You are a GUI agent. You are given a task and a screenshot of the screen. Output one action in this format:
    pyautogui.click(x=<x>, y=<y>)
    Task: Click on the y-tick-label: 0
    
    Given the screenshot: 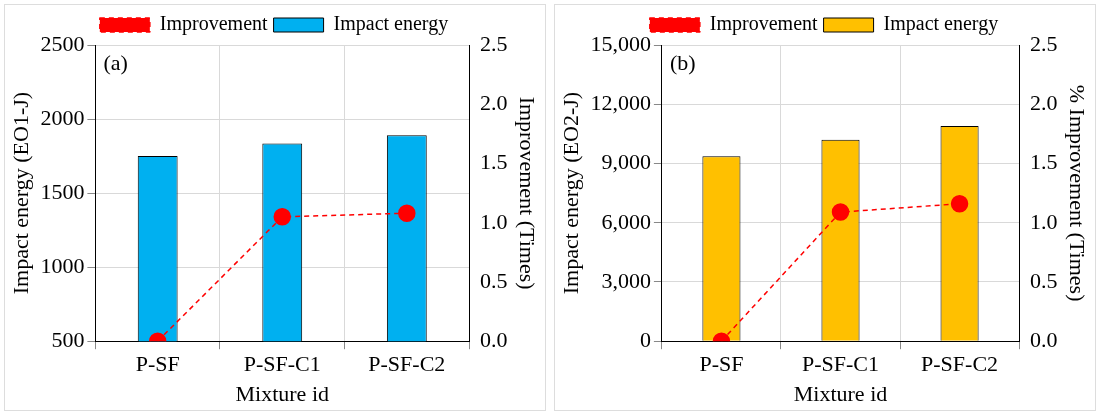 What is the action you would take?
    pyautogui.click(x=645, y=339)
    